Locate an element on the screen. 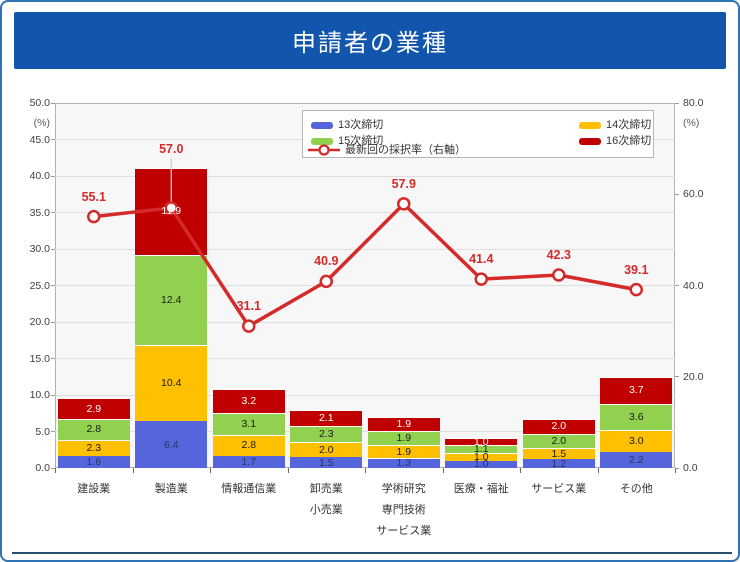 The image size is (740, 562). bar-segment-label: 2.9 is located at coordinates (94, 408).